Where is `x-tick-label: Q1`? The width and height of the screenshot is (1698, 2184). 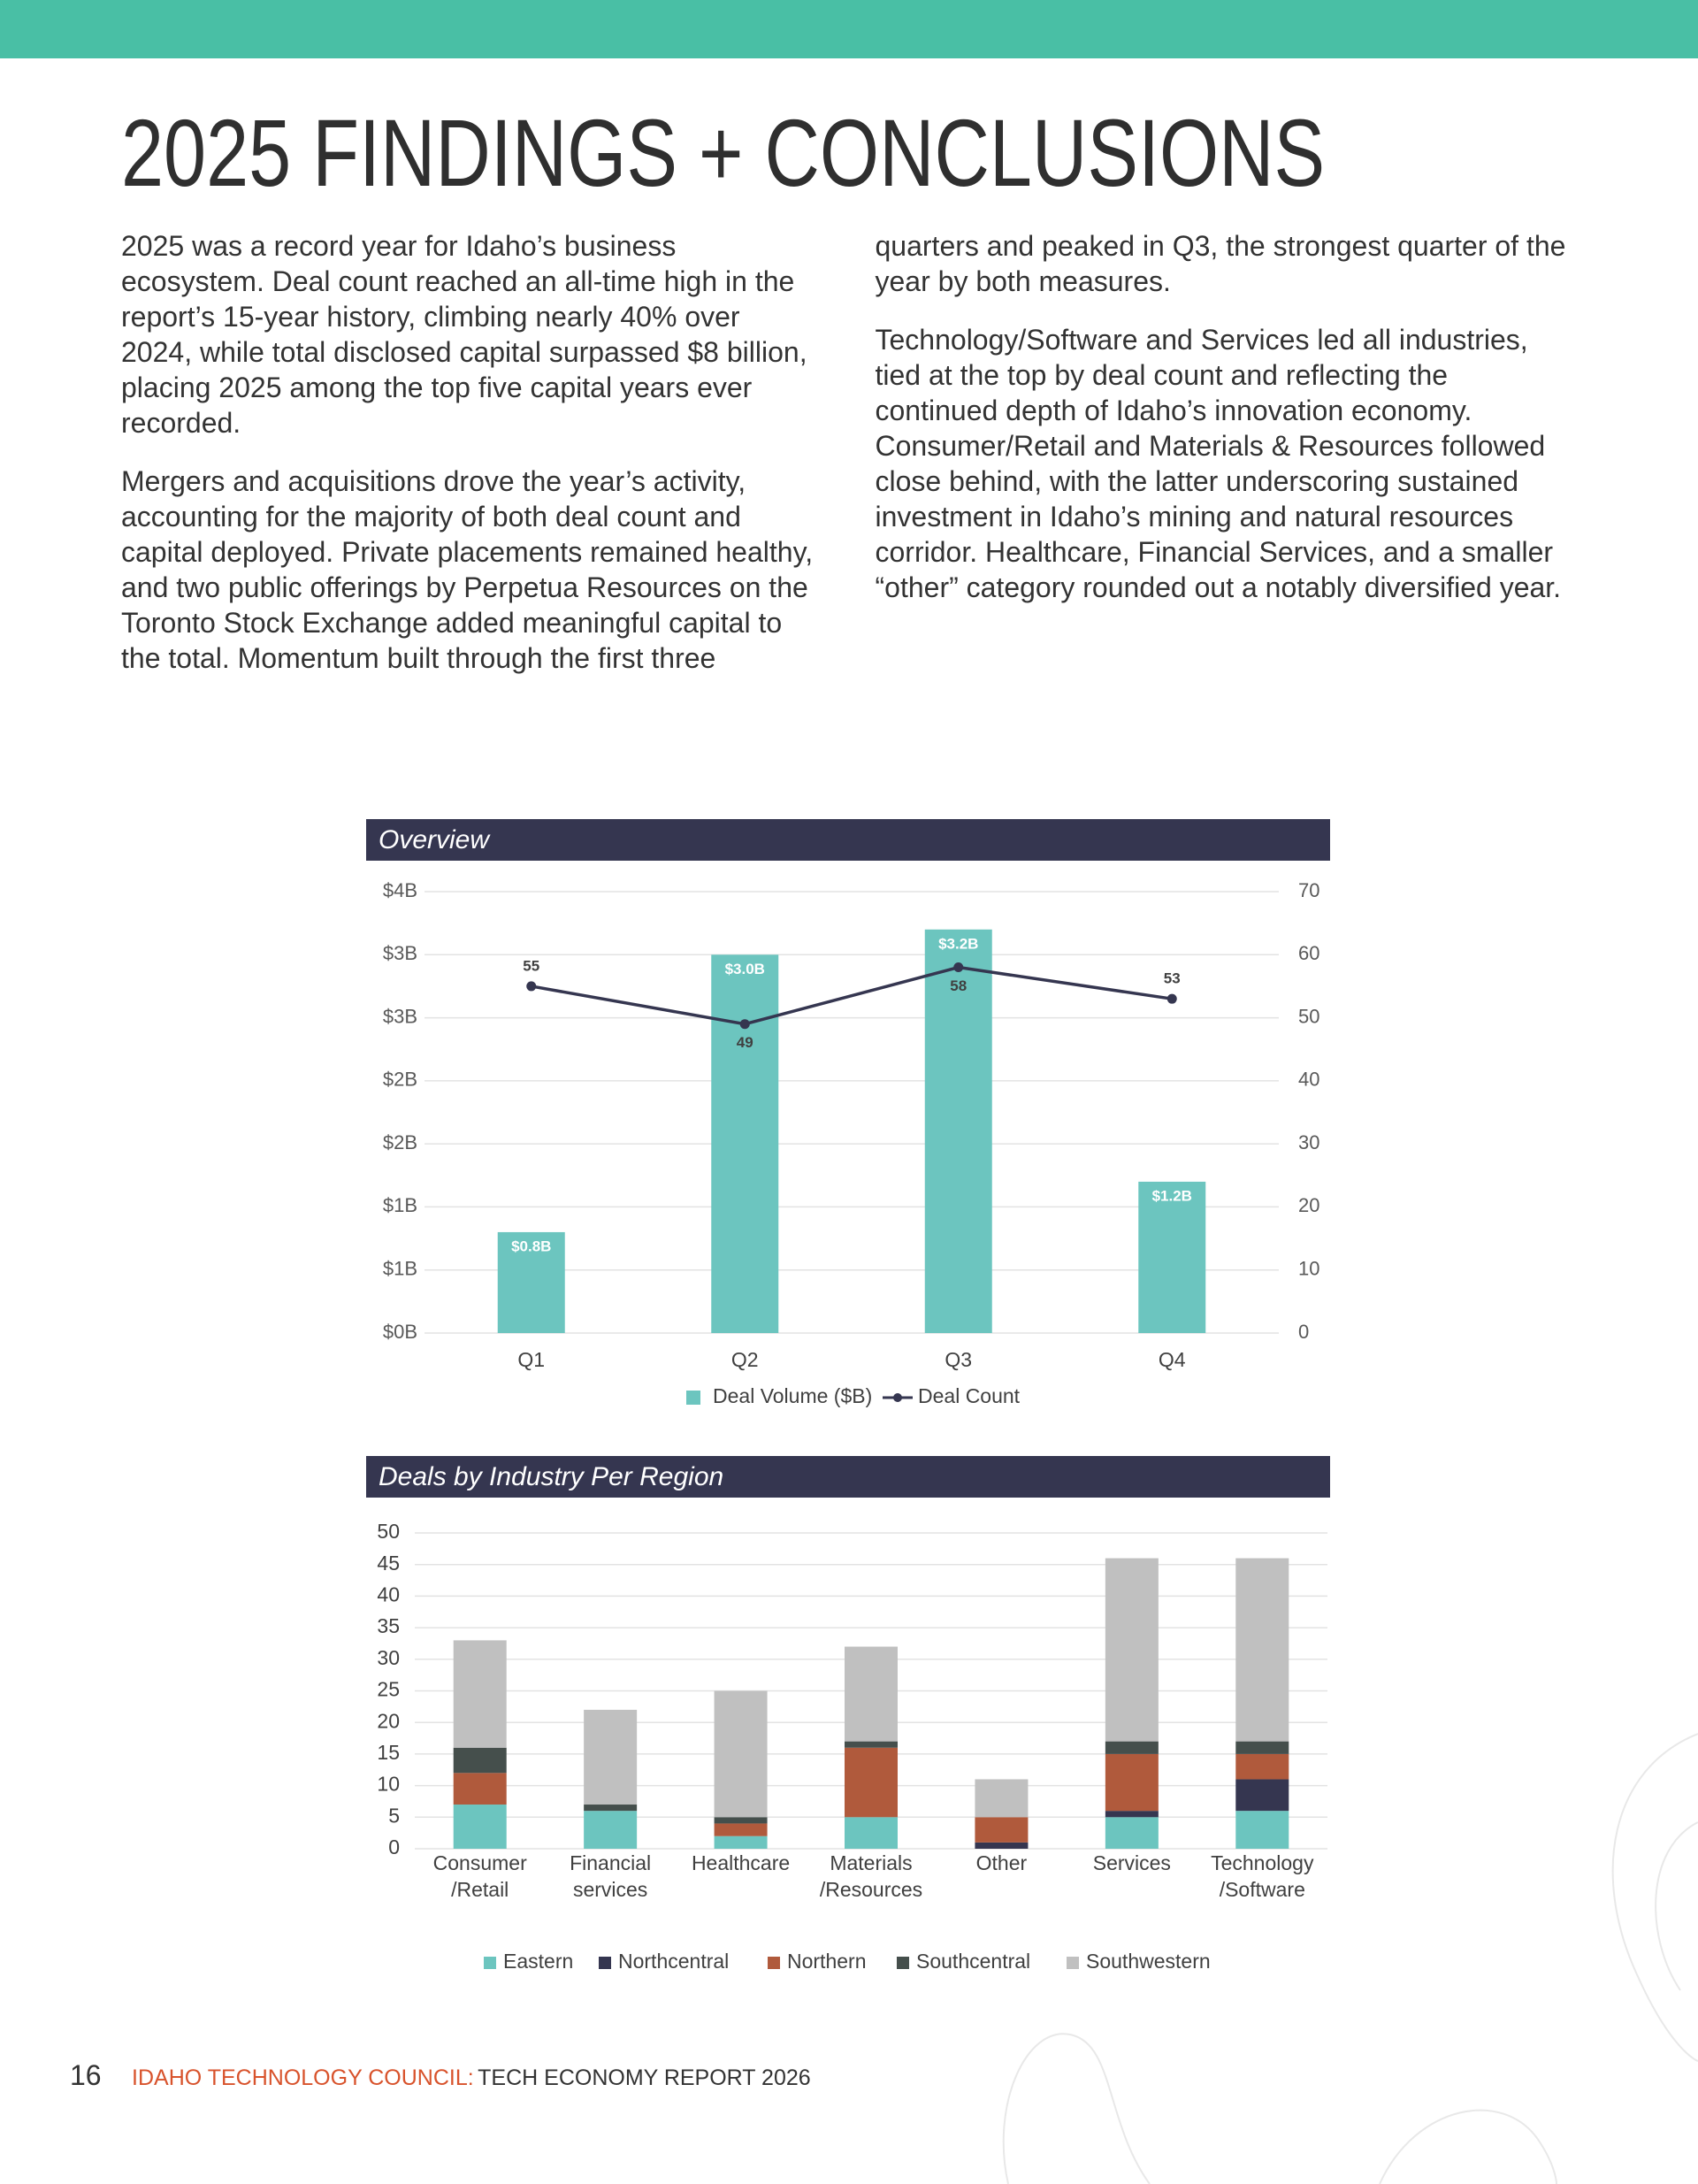 x-tick-label: Q1 is located at coordinates (532, 1359).